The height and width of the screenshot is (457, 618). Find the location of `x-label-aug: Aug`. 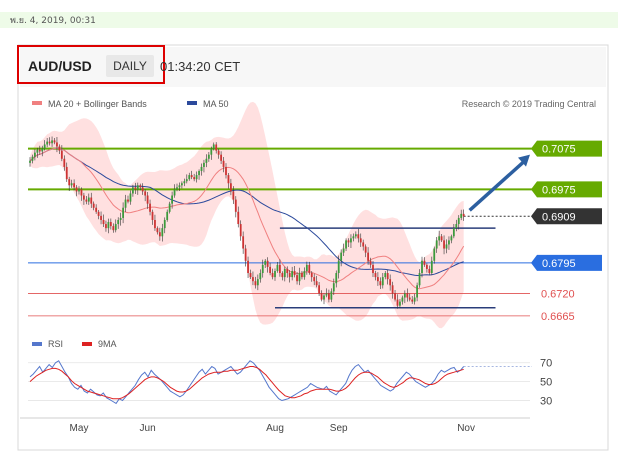

x-label-aug: Aug is located at coordinates (275, 428).